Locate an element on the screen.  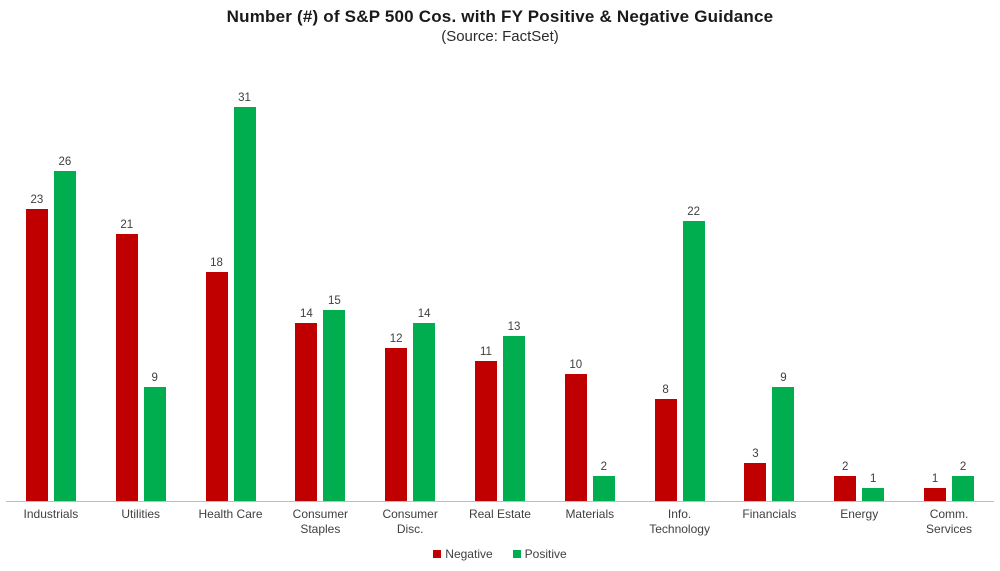
bar-wrap-positive: 31 is located at coordinates (244, 296).